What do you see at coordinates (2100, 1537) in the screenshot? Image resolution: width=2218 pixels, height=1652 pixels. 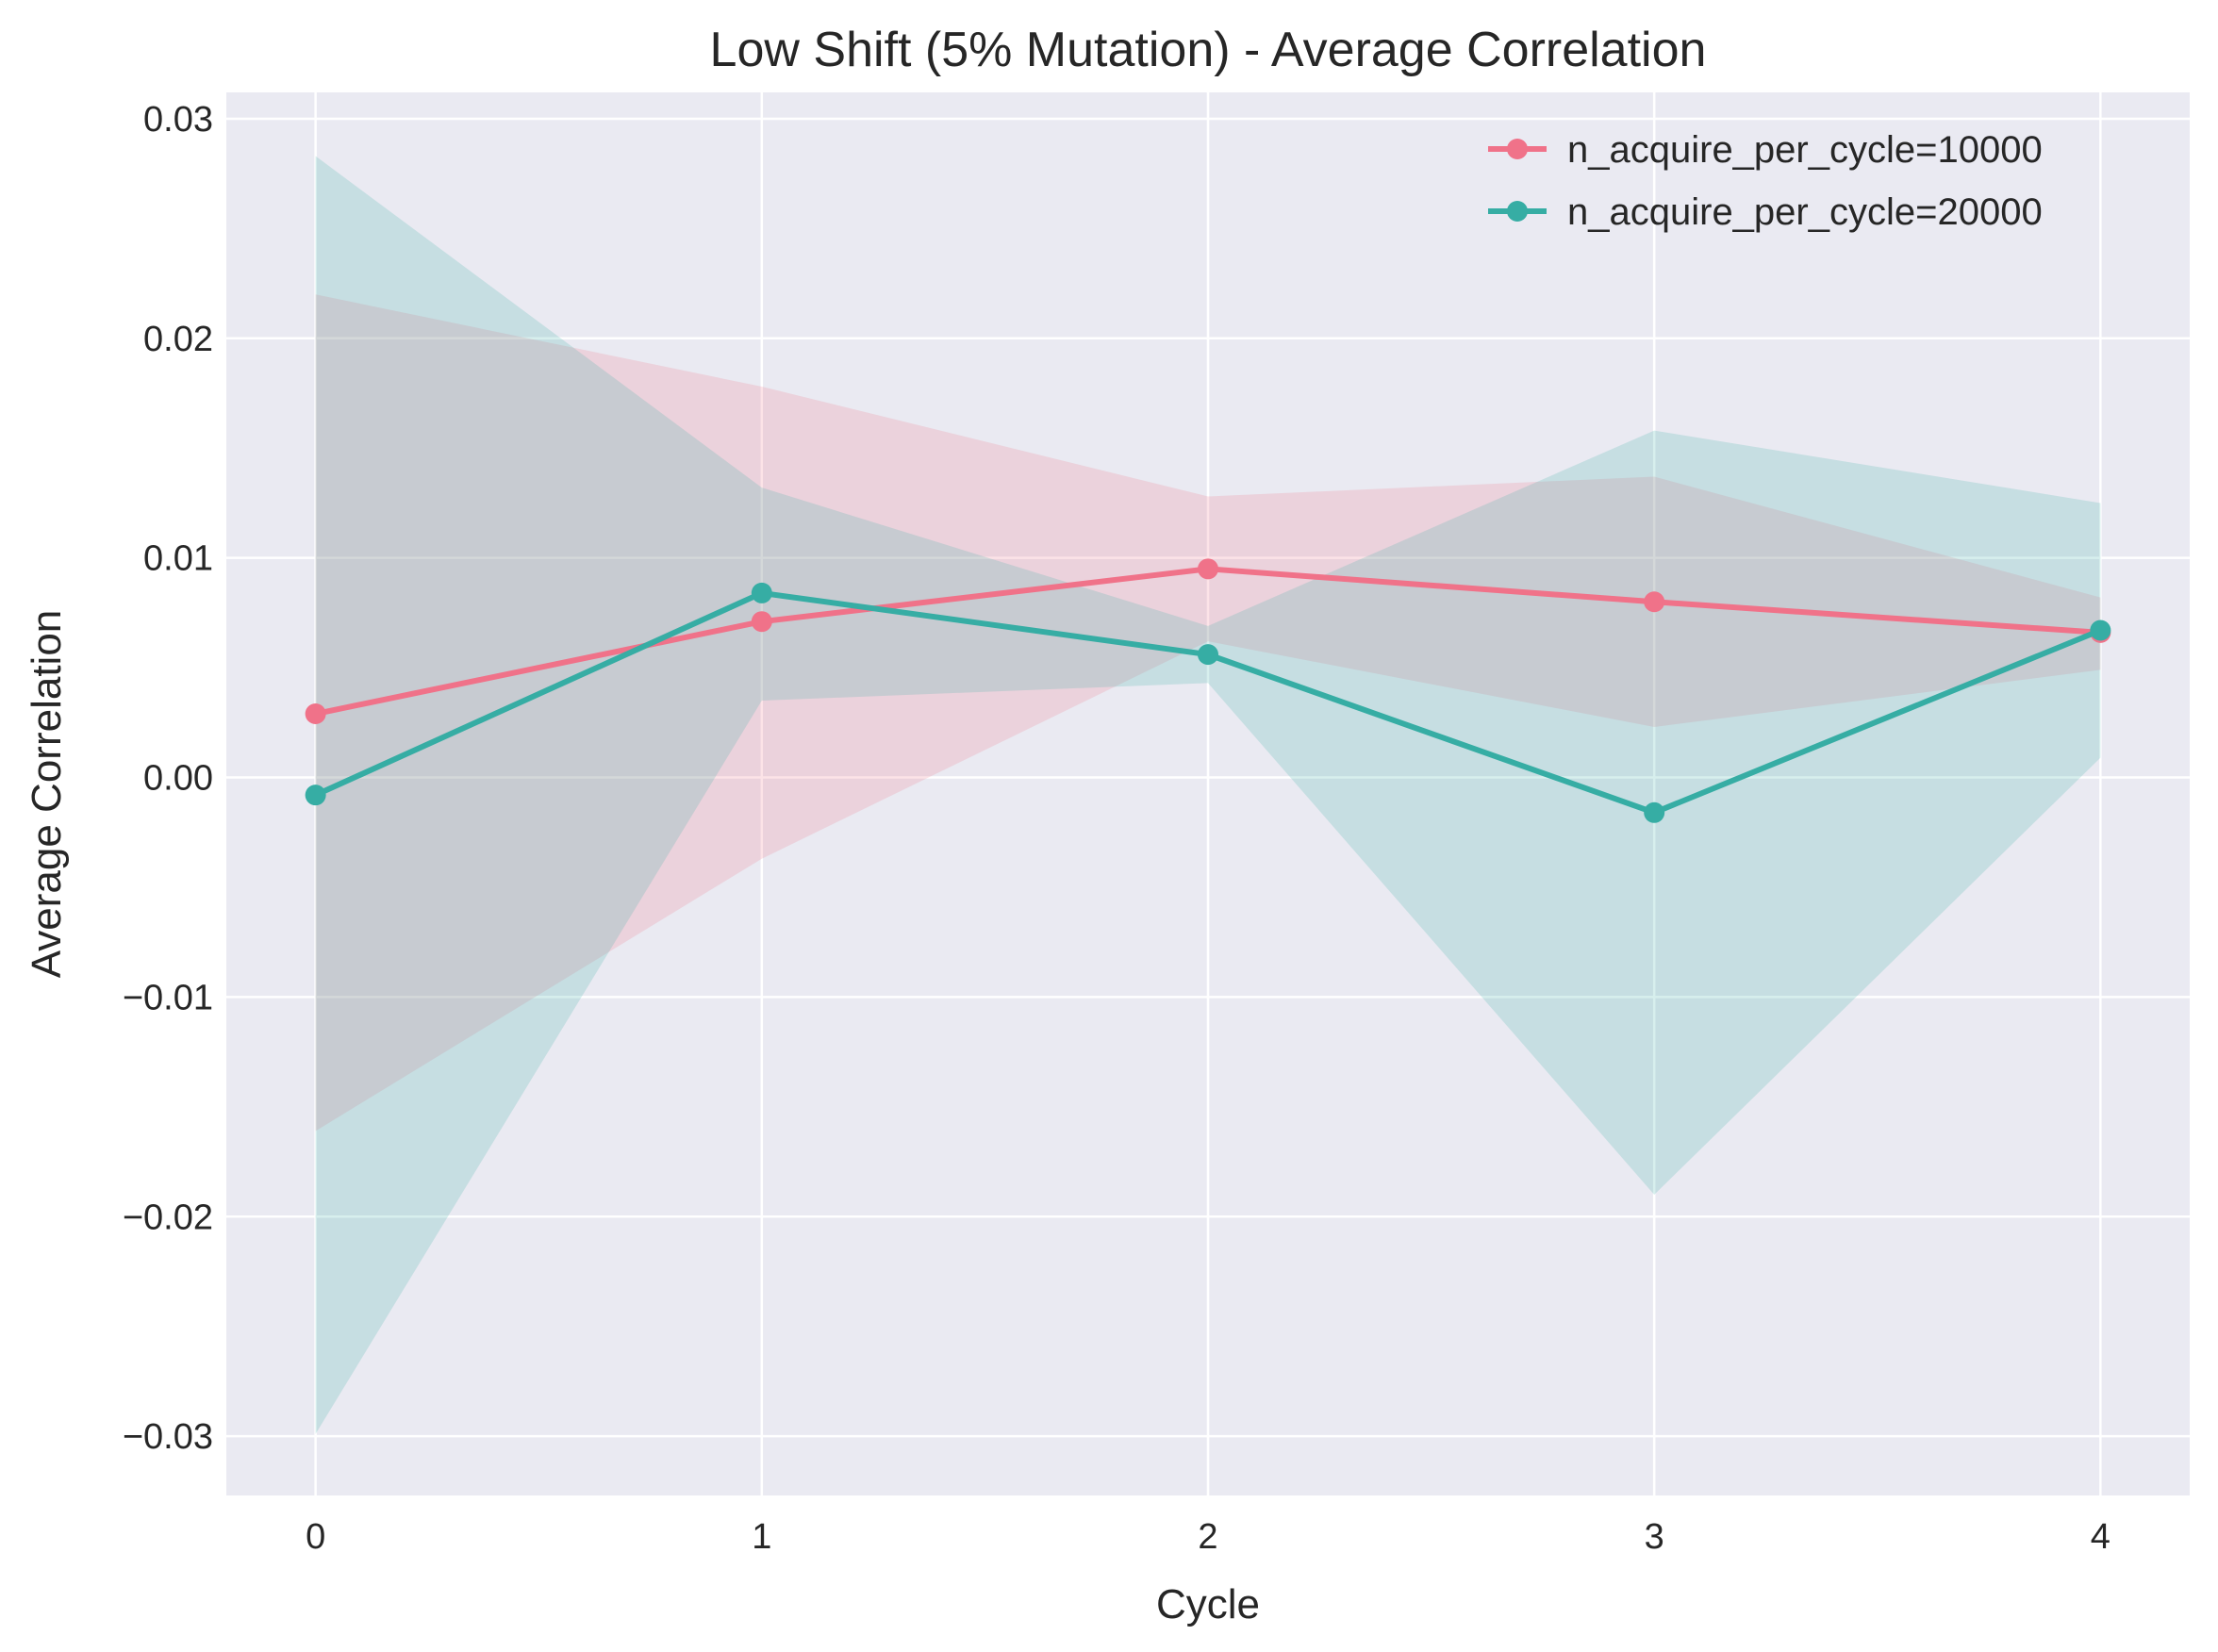 I see `x-tick-label: 4` at bounding box center [2100, 1537].